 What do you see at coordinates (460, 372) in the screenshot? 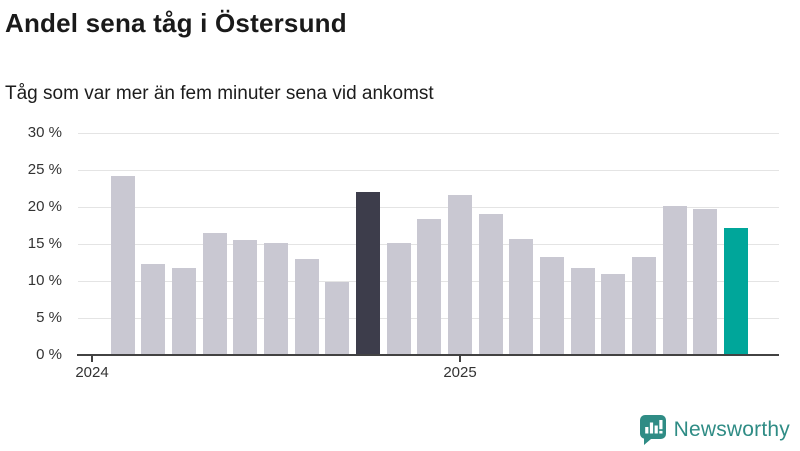
I see `x-axis-label: 2025` at bounding box center [460, 372].